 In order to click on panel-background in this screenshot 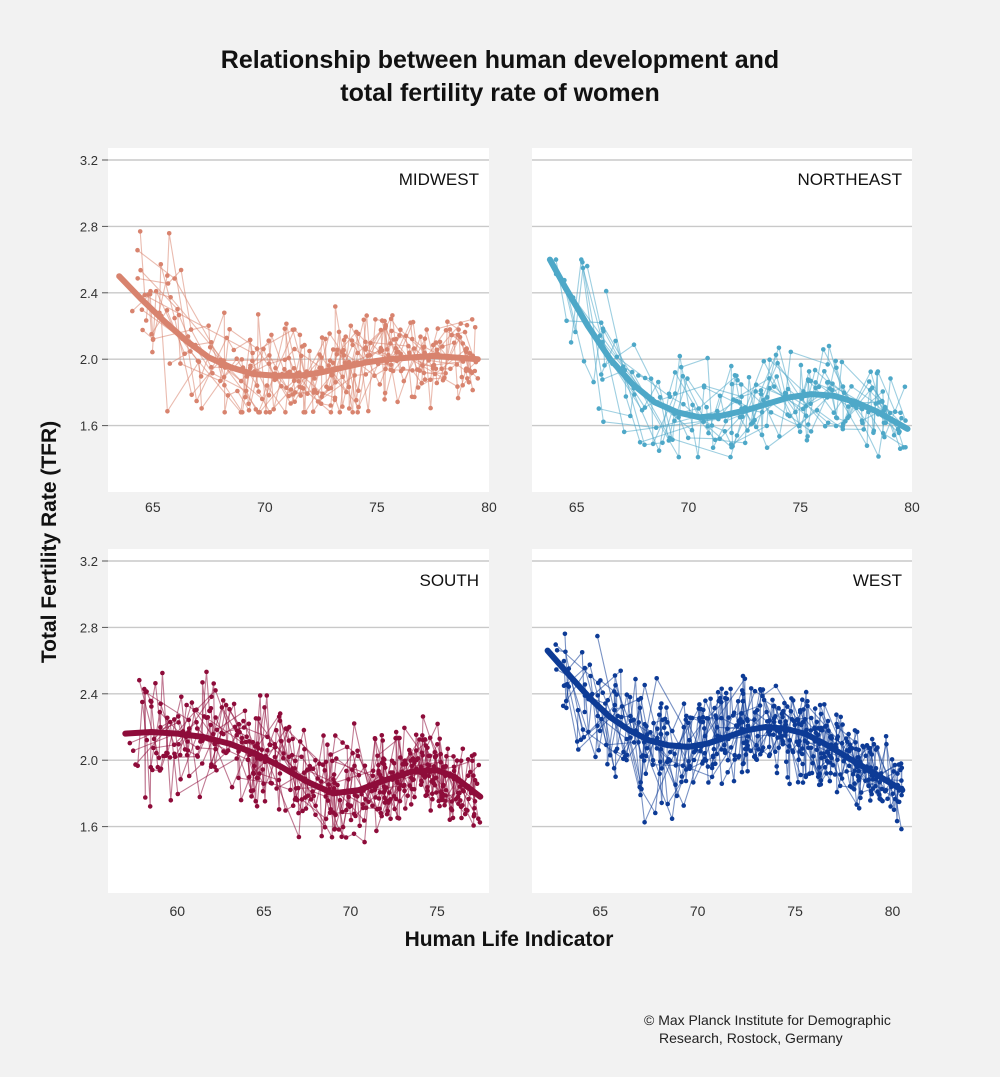, I will do `click(722, 320)`.